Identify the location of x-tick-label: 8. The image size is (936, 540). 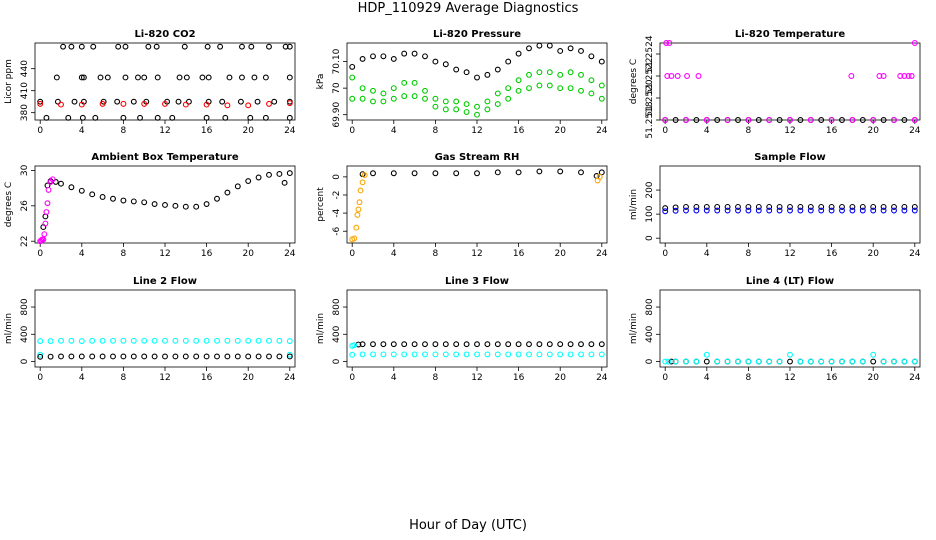
(436, 378).